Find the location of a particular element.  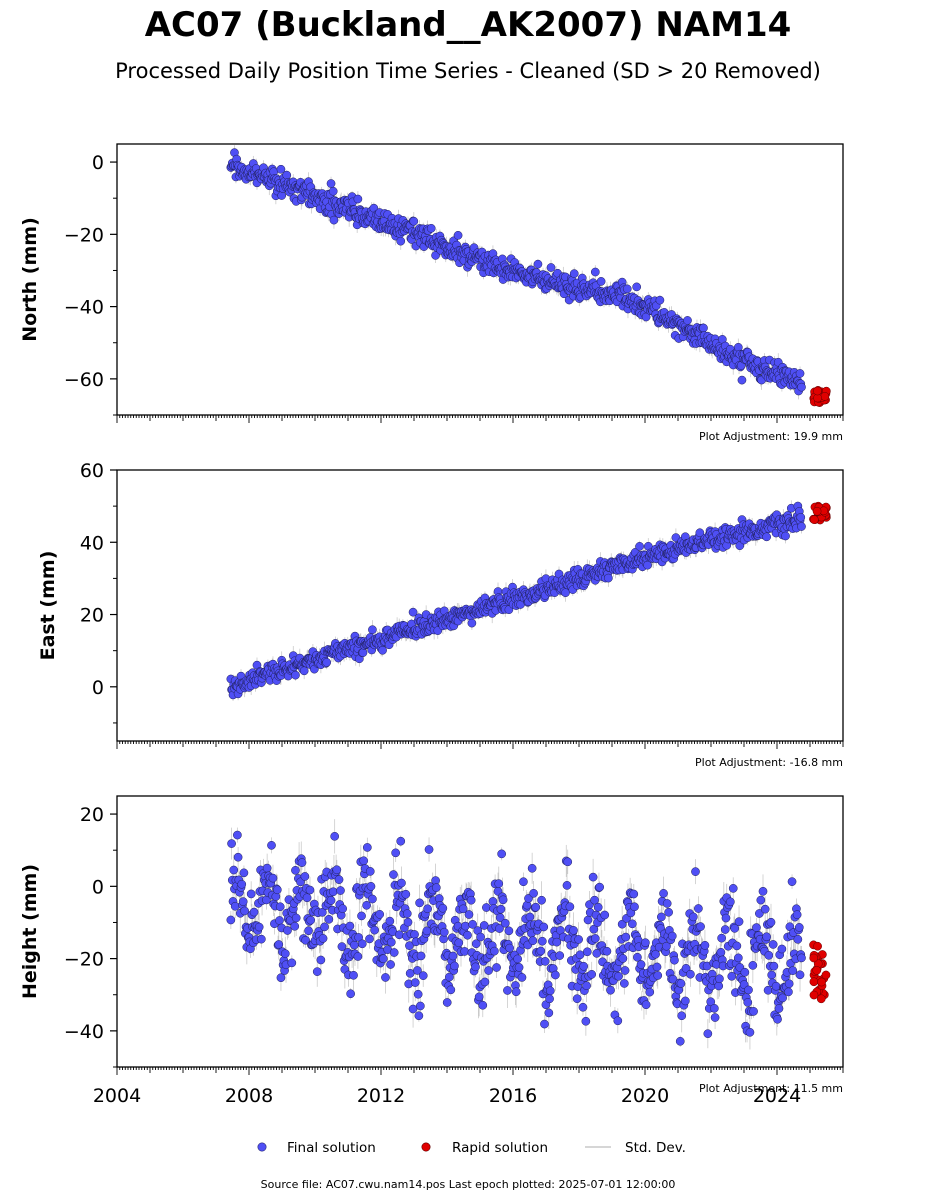

y-tick-label: −40 is located at coordinates (84, 308).